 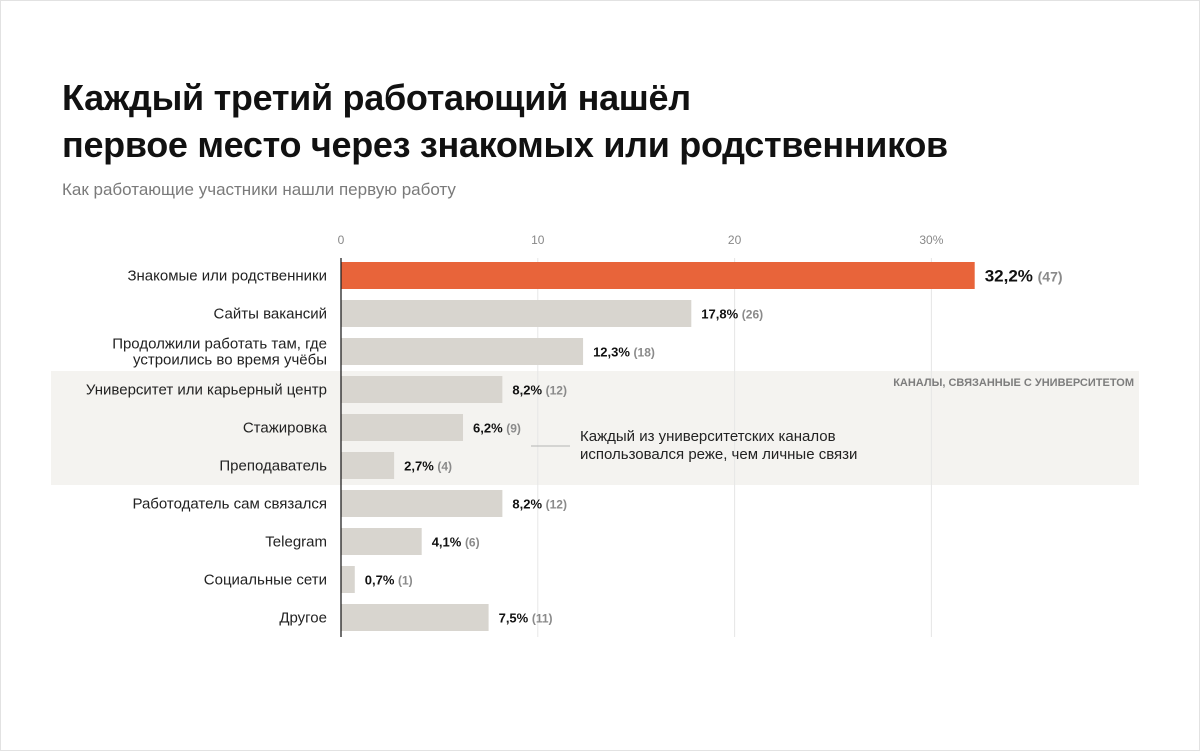 I want to click on count-label: (4), so click(x=444, y=467).